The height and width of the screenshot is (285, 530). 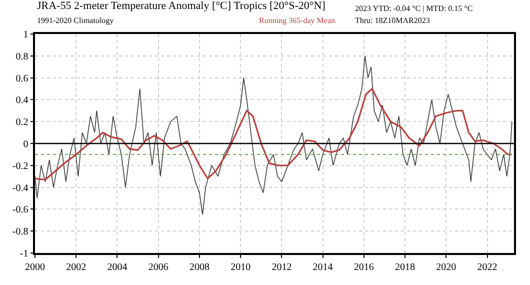 What do you see at coordinates (117, 267) in the screenshot?
I see `x-tick-label: 2004` at bounding box center [117, 267].